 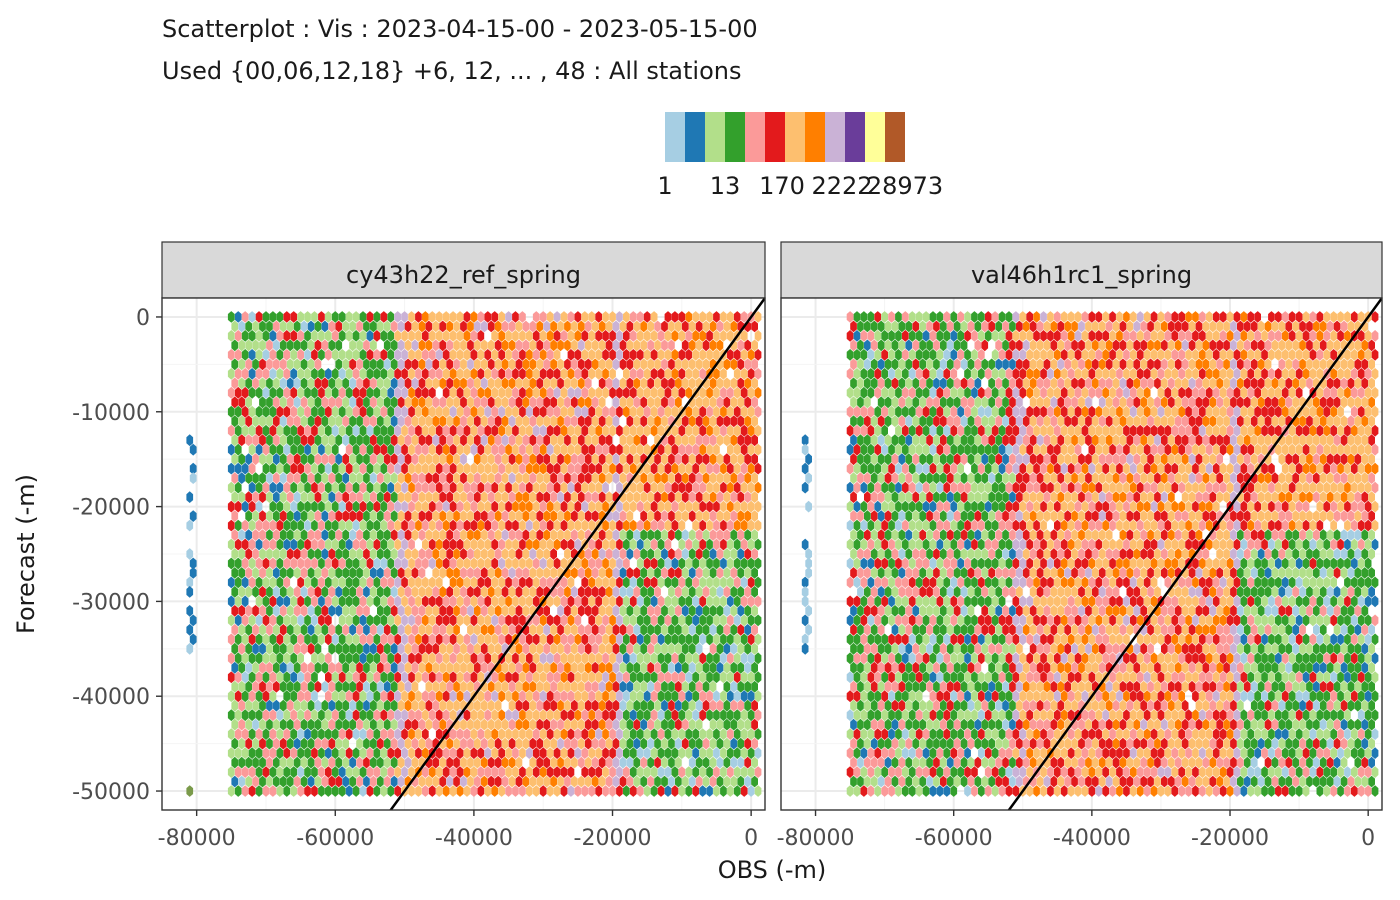 I want to click on y-tick-label: -40000, so click(x=111, y=697).